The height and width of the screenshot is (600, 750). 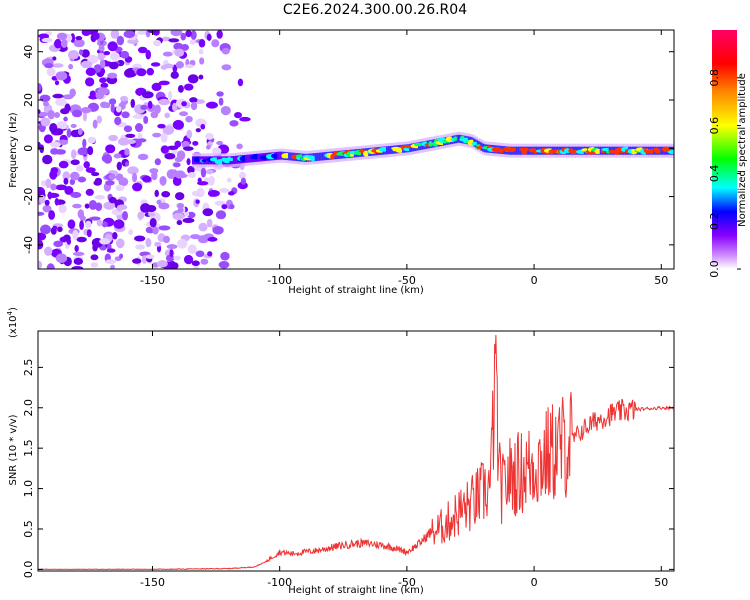 I want to click on top-x-axis-label: Height of straight line (km), so click(x=356, y=290).